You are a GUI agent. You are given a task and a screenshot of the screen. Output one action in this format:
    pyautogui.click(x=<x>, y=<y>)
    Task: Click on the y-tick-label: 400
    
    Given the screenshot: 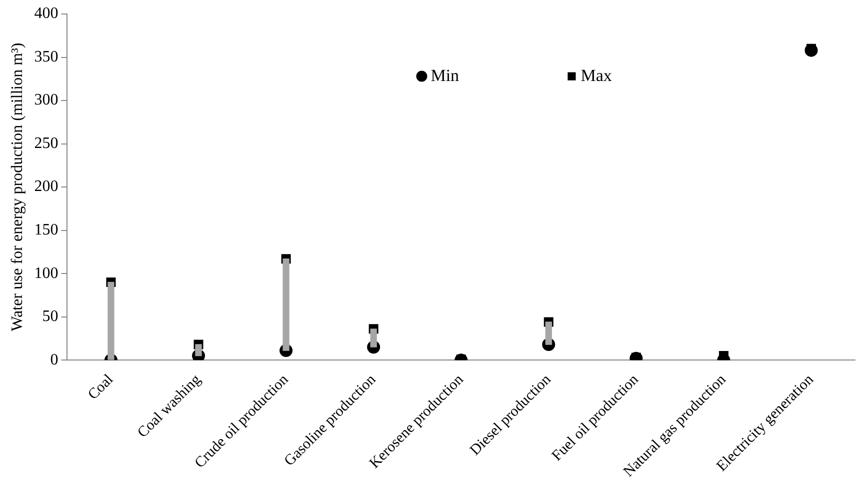 What is the action you would take?
    pyautogui.click(x=46, y=13)
    